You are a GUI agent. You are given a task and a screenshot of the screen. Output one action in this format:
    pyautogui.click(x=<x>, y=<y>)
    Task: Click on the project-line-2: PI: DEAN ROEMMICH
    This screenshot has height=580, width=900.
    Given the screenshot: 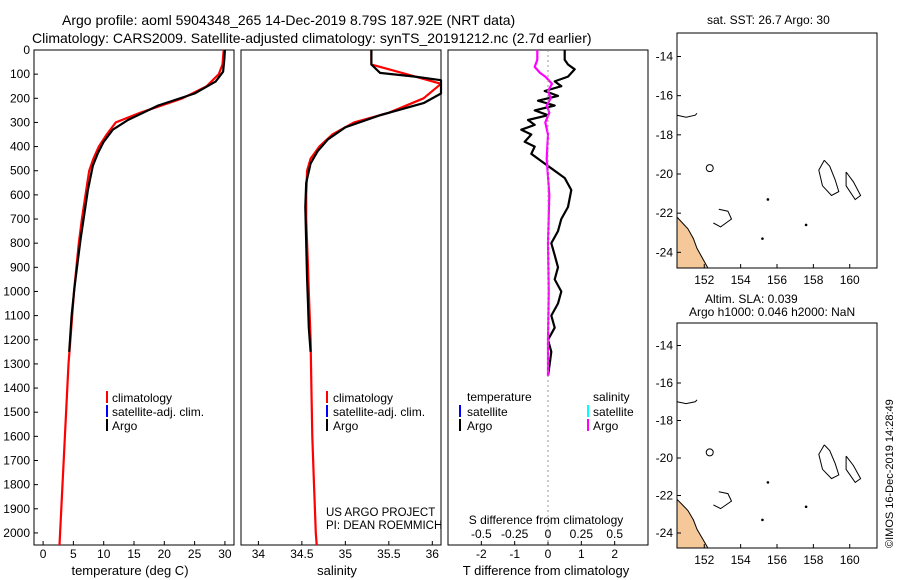 What is the action you would take?
    pyautogui.click(x=384, y=526)
    